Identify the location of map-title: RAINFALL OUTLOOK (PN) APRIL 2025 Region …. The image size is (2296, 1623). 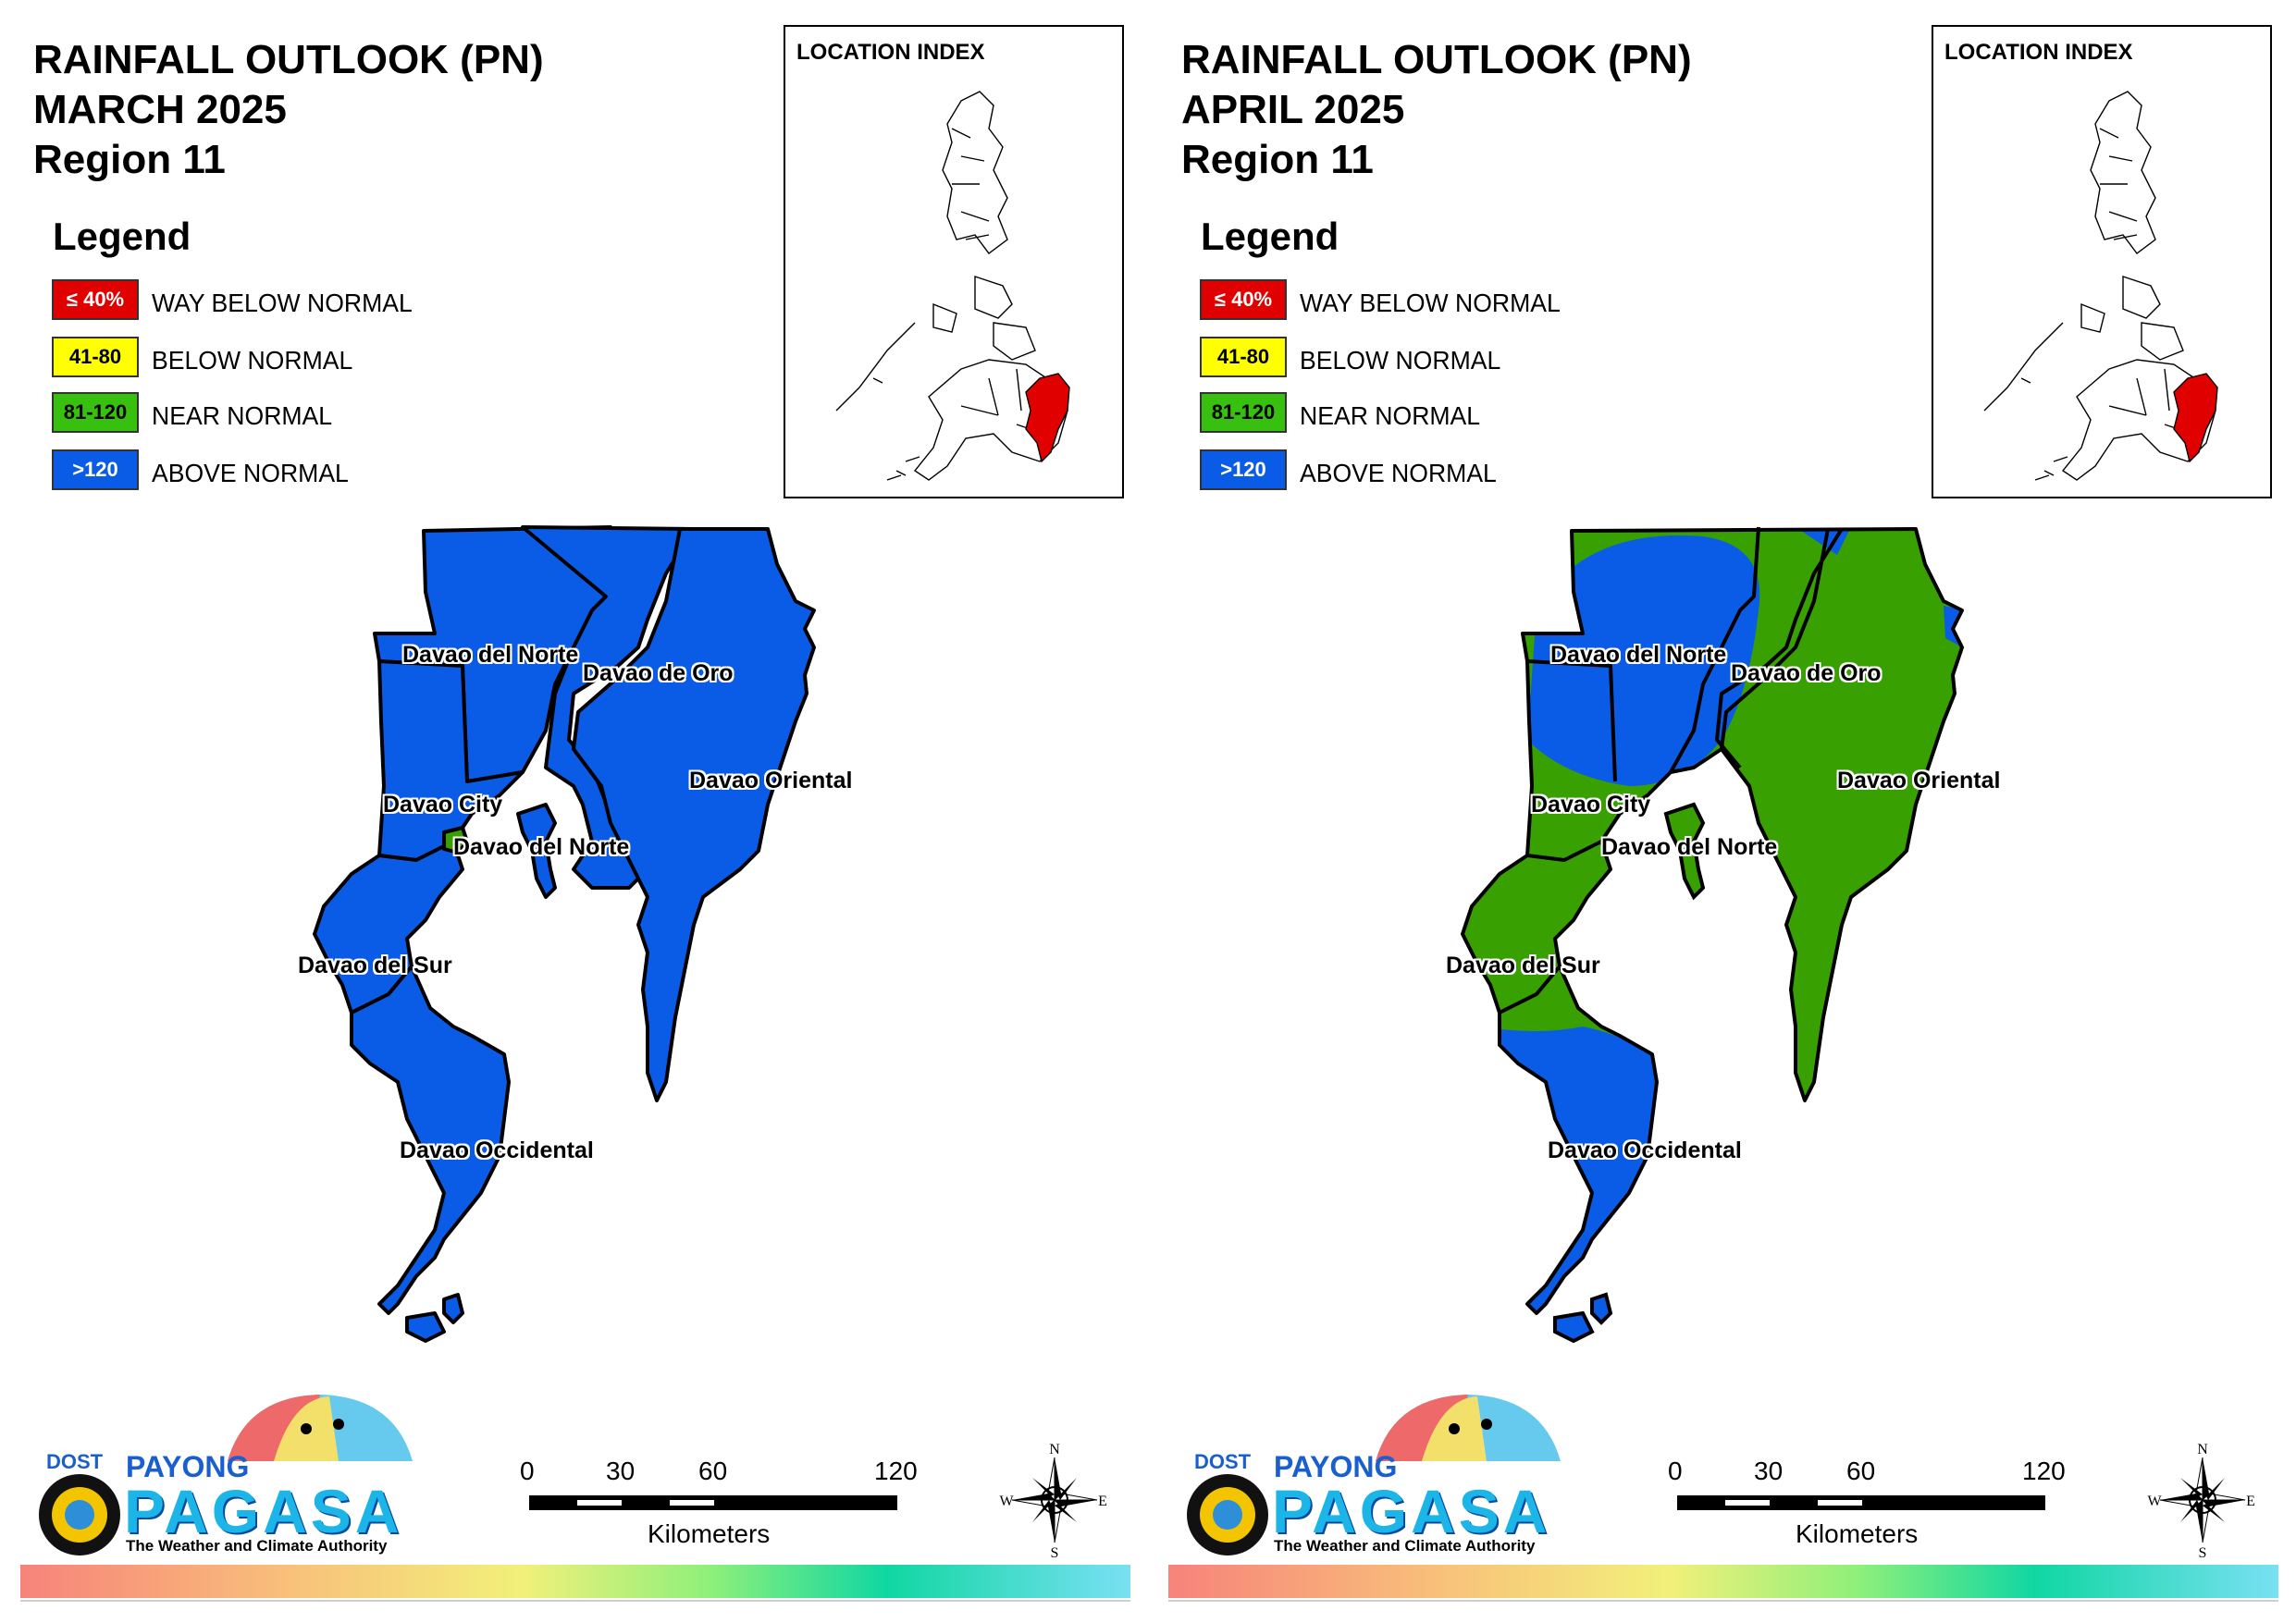
(1436, 110).